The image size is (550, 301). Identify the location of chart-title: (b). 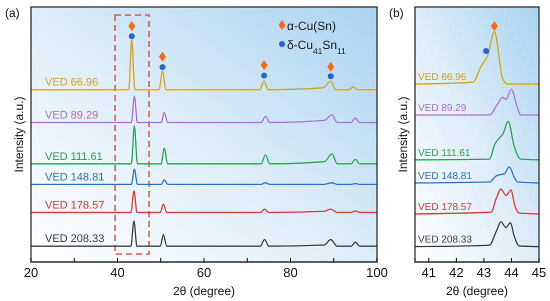
(396, 13).